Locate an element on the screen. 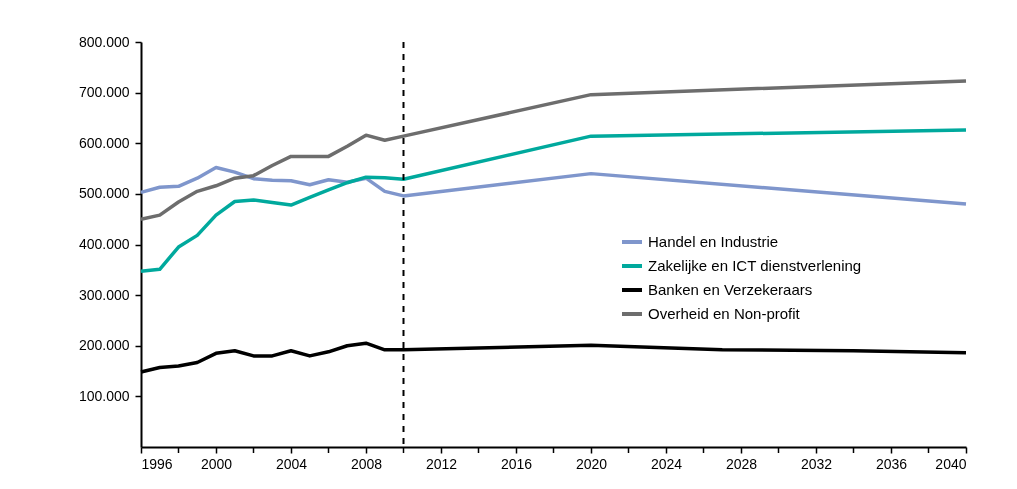 The image size is (1017, 489). x-tick-label: 2016 is located at coordinates (516, 463).